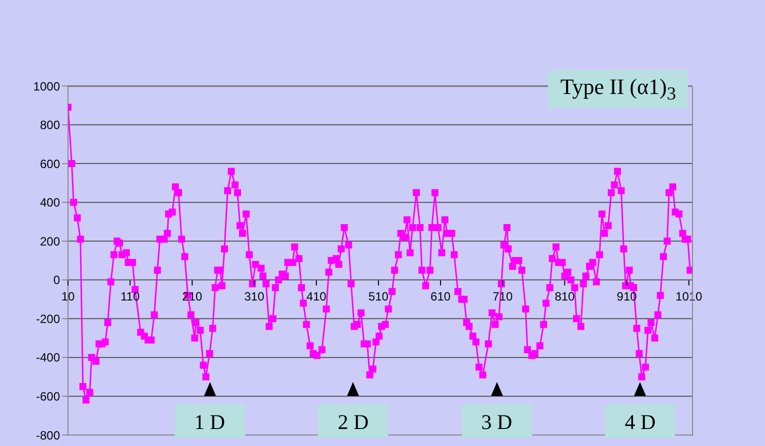  Describe the element at coordinates (46, 86) in the screenshot. I see `y-tick-label: 1000` at that location.